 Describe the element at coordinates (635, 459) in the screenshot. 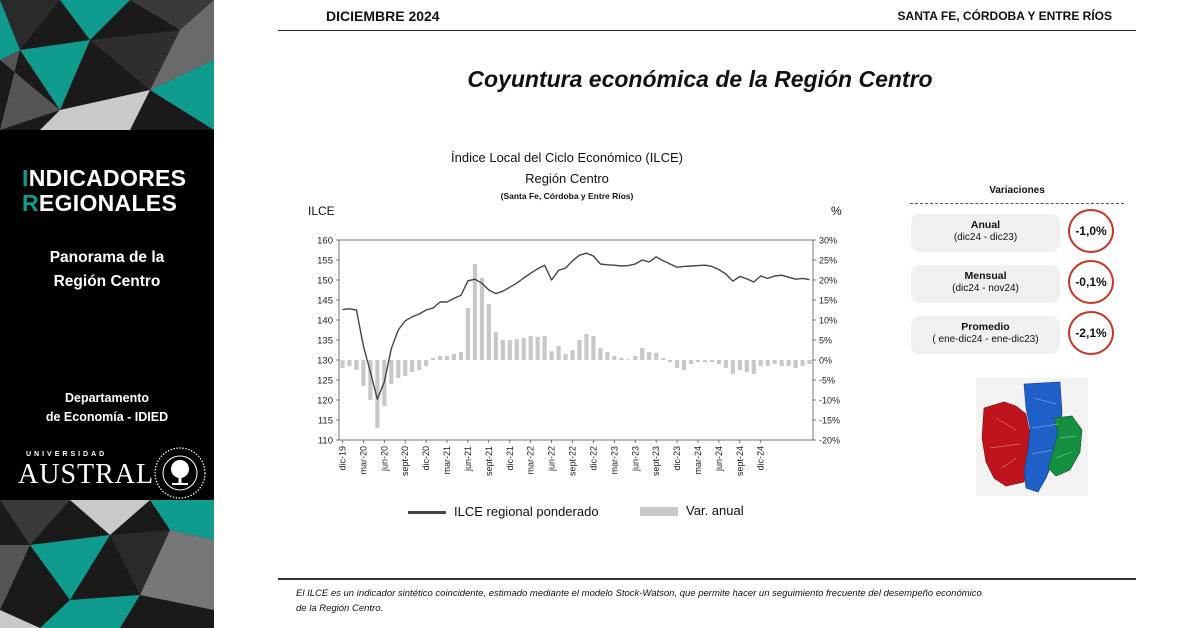

I see `x-tick-label: jun-23` at that location.